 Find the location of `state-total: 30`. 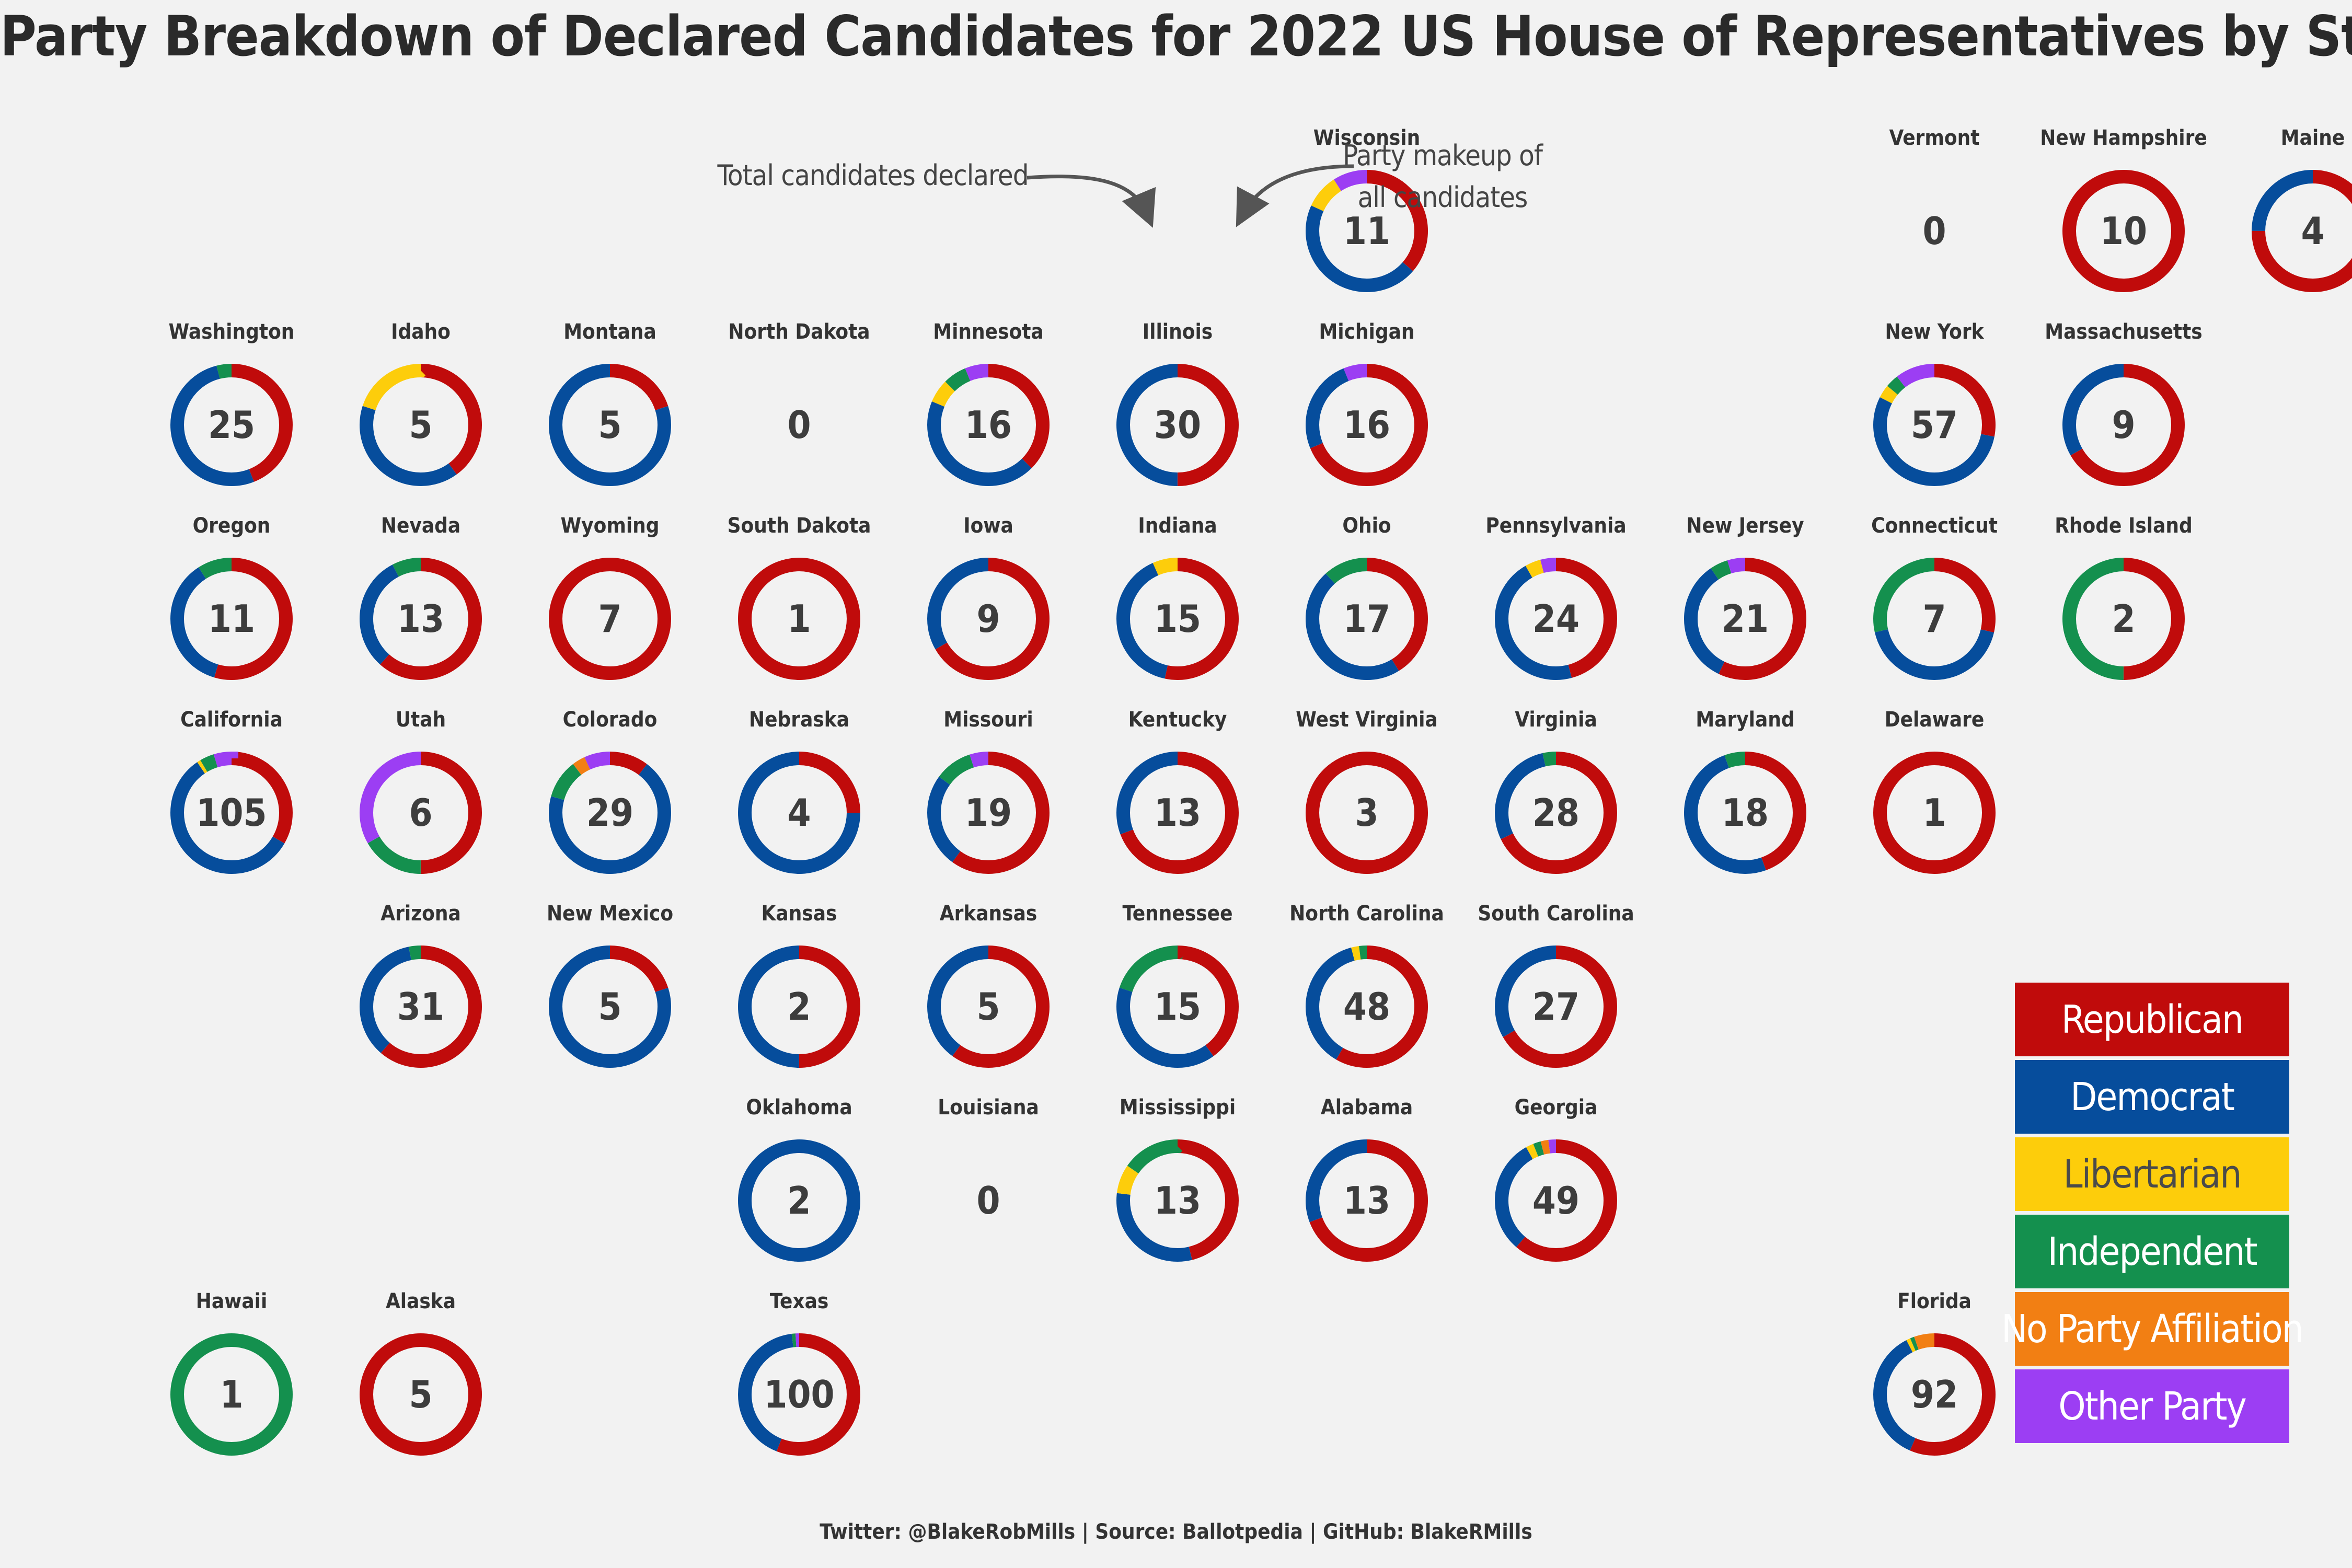

state-total: 30 is located at coordinates (1177, 425).